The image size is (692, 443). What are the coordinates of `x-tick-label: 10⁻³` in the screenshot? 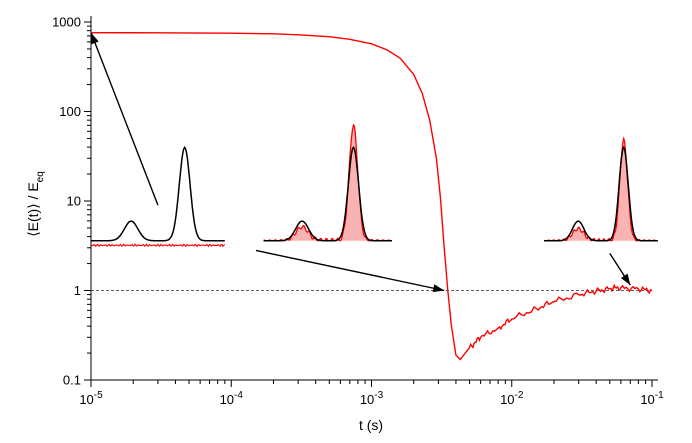 It's located at (372, 398).